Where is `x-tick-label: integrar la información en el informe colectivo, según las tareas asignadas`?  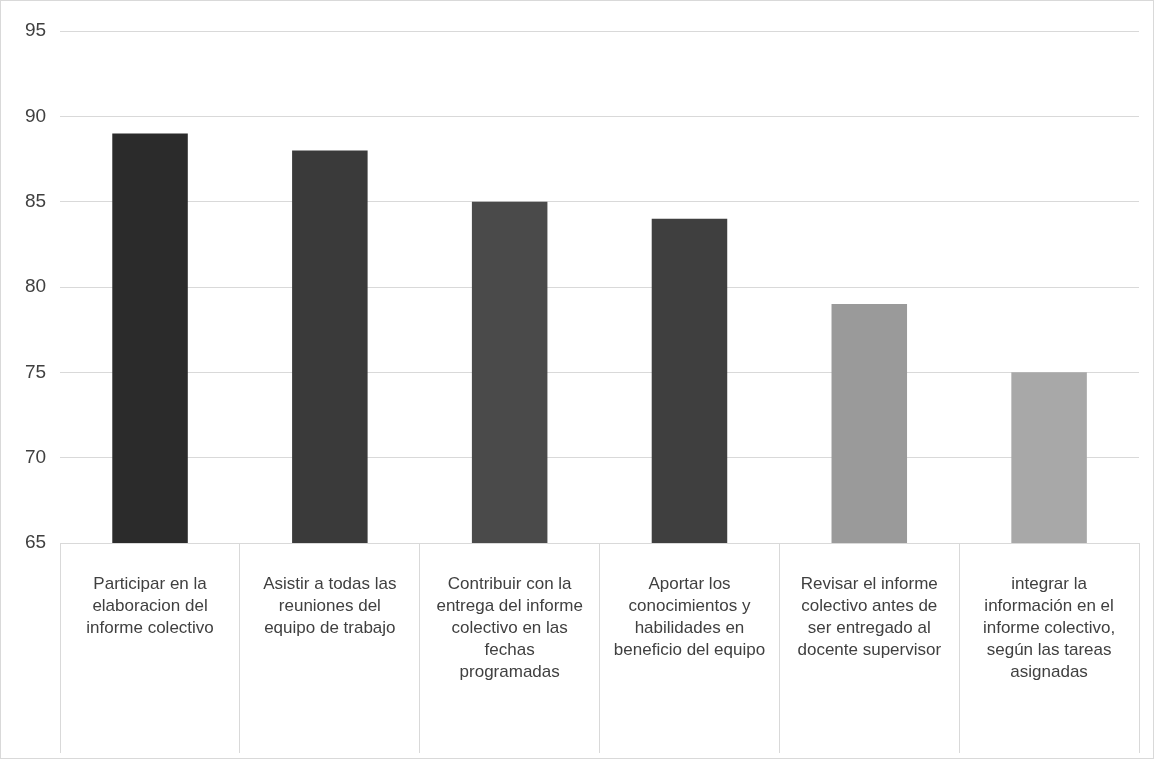 x-tick-label: integrar la información en el informe colectivo, según las tareas asignadas is located at coordinates (1049, 627).